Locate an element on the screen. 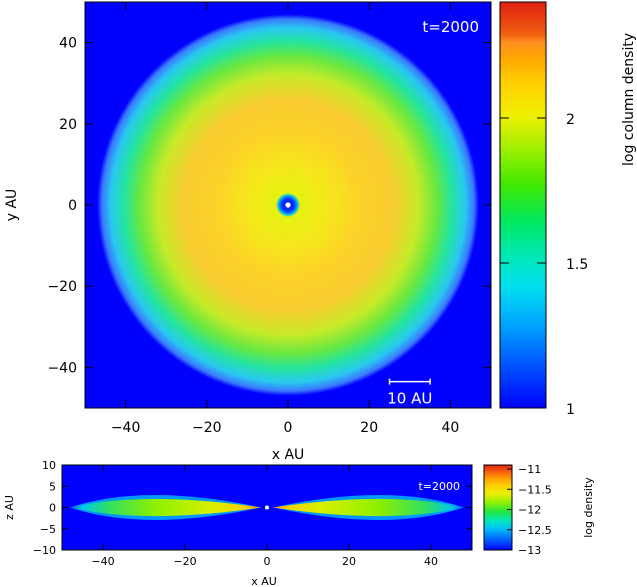 The image size is (637, 587). bottom-colorbar: −13 −12.5 −12 −11.5 −11 log density is located at coordinates (539, 510).